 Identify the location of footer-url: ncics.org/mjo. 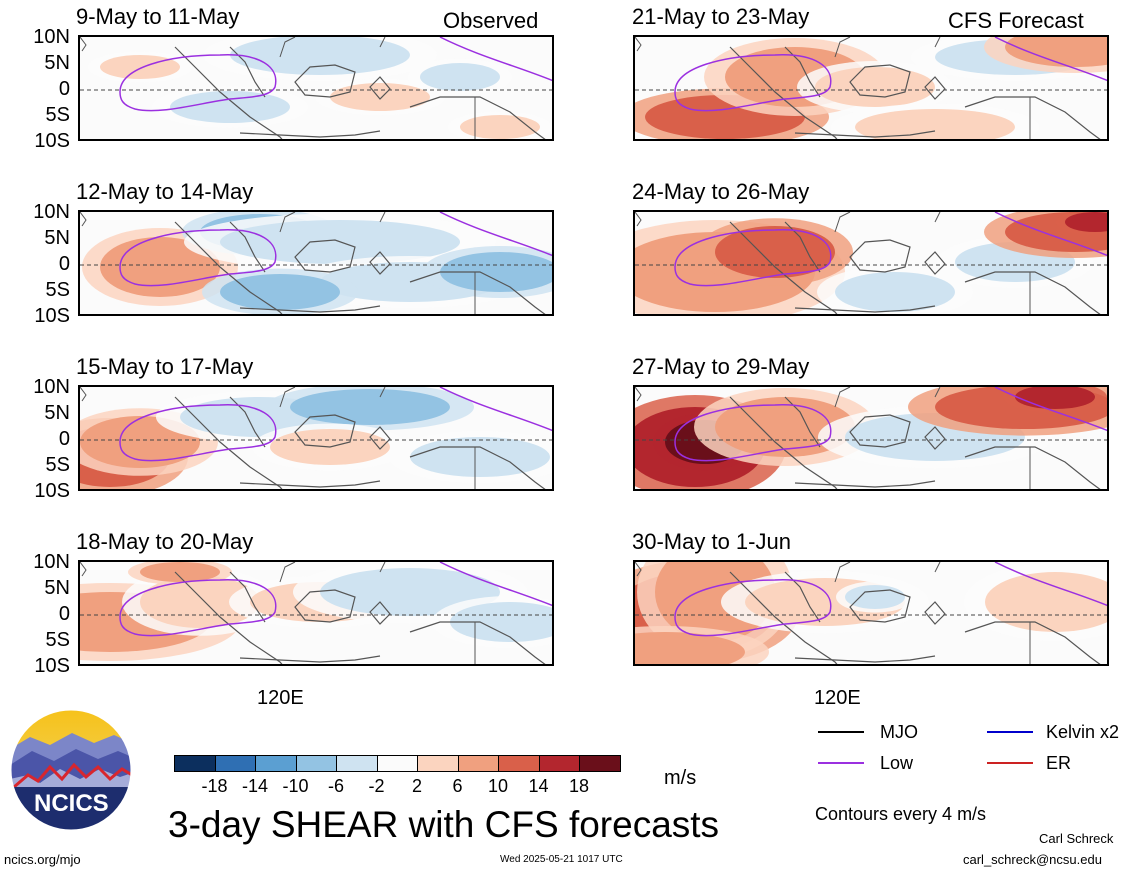
(42, 859).